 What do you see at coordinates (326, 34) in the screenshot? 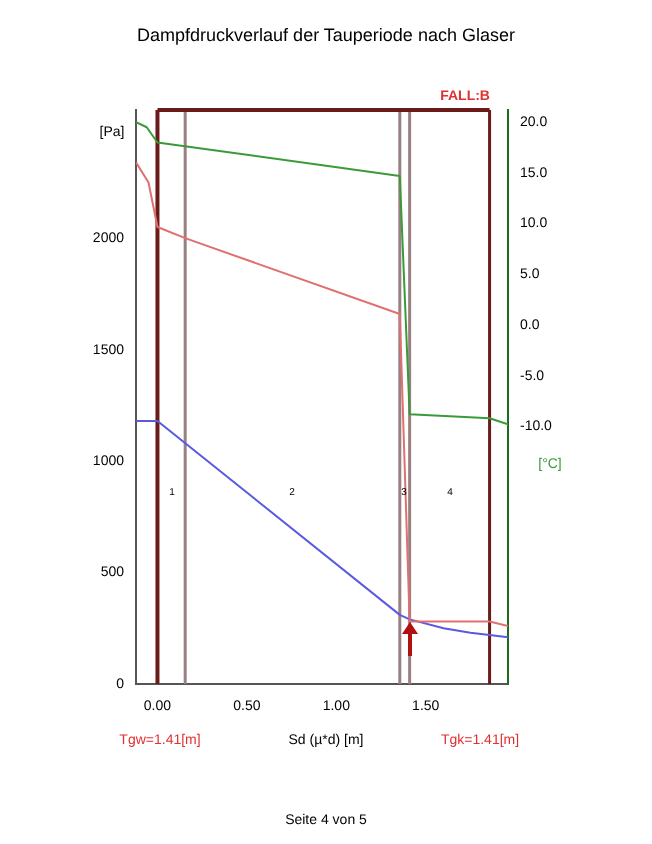
I see `chart-title: Dampfdruckverlauf der Tauperiode nach Glaser` at bounding box center [326, 34].